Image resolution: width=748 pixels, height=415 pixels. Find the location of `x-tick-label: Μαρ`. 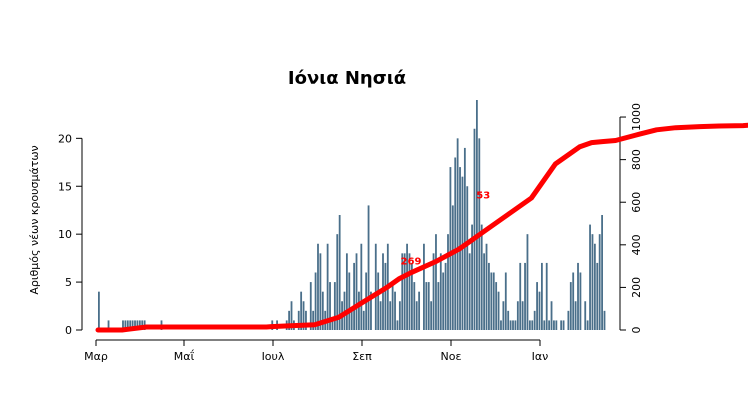

x-tick-label: Μαρ is located at coordinates (96, 356).